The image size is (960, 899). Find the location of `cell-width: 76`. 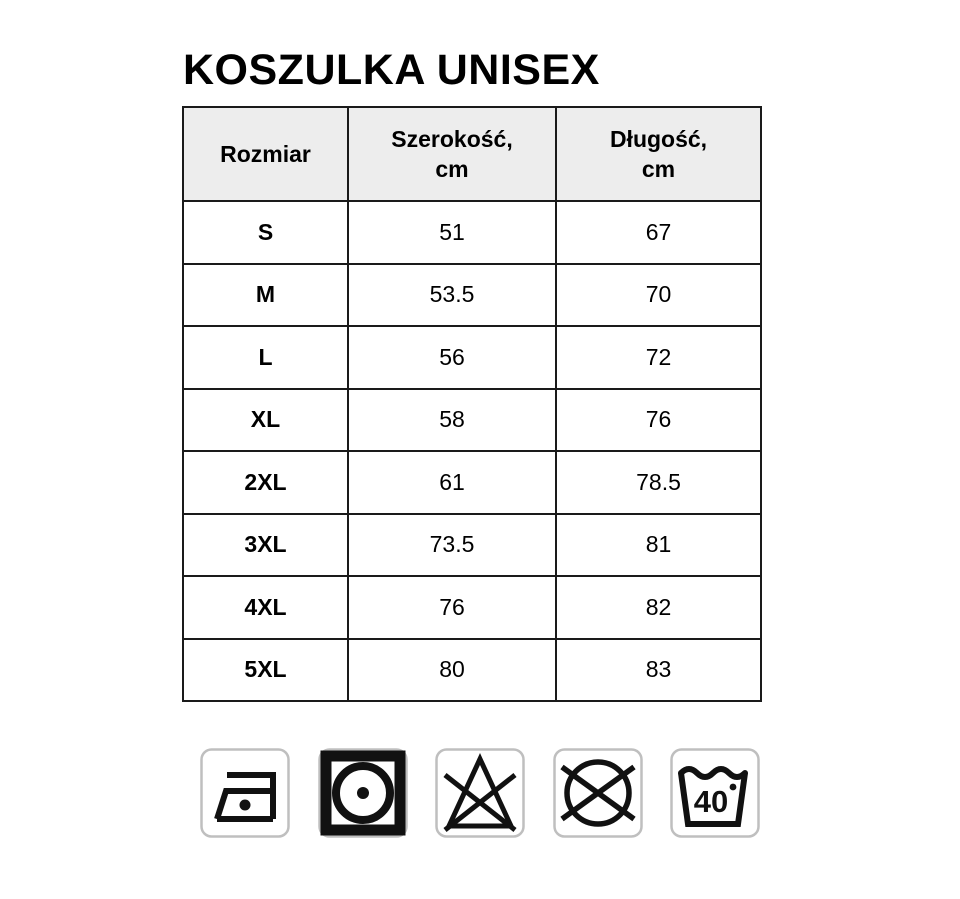

cell-width: 76 is located at coordinates (452, 607).